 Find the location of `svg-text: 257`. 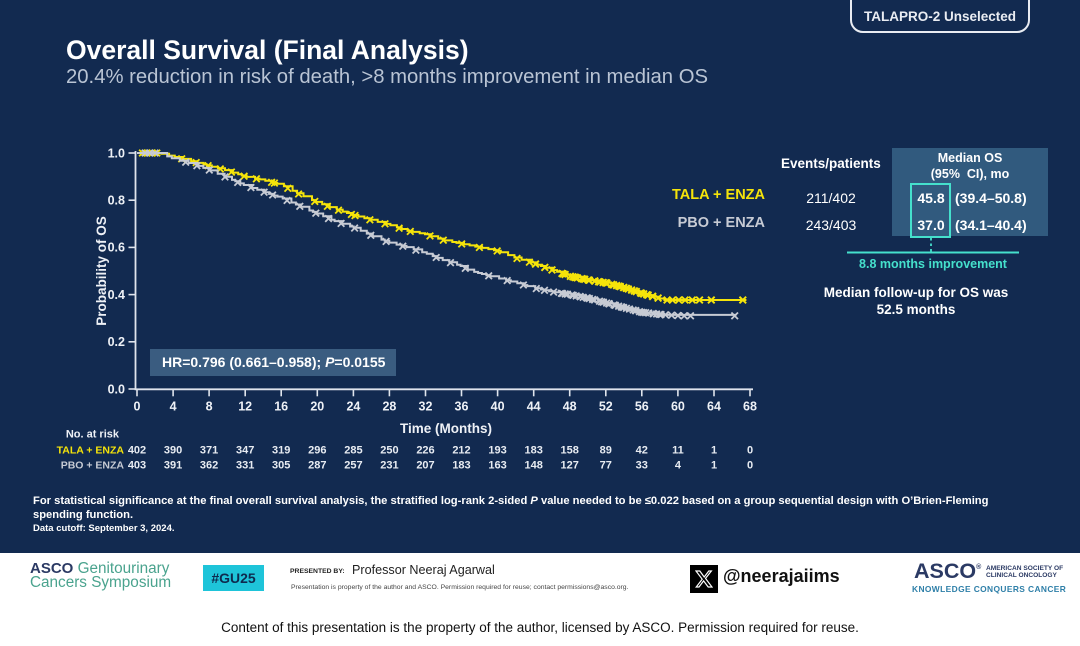

svg-text: 257 is located at coordinates (353, 466).